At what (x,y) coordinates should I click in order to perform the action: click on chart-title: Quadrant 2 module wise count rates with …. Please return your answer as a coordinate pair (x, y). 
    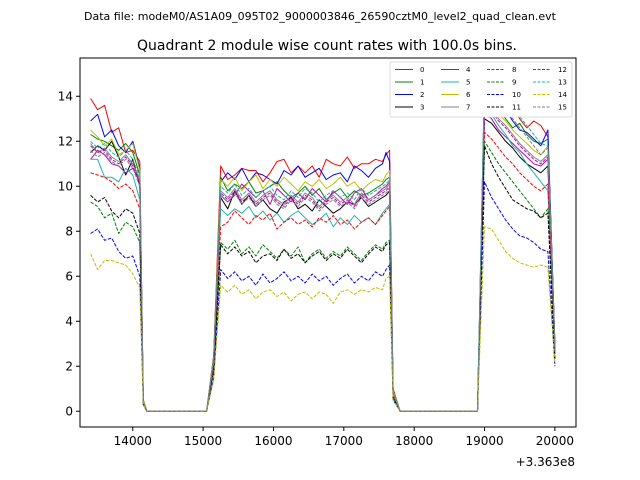
    Looking at the image, I should click on (327, 46).